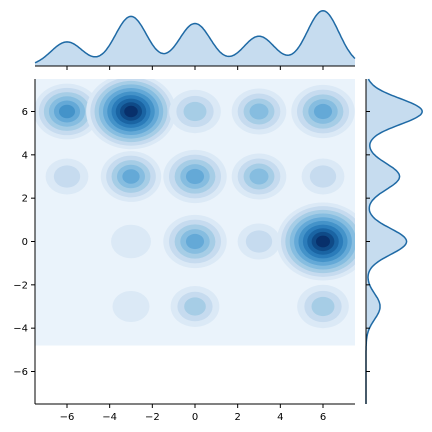 This screenshot has height=432, width=432. I want to click on x-tick-label: −2, so click(152, 417).